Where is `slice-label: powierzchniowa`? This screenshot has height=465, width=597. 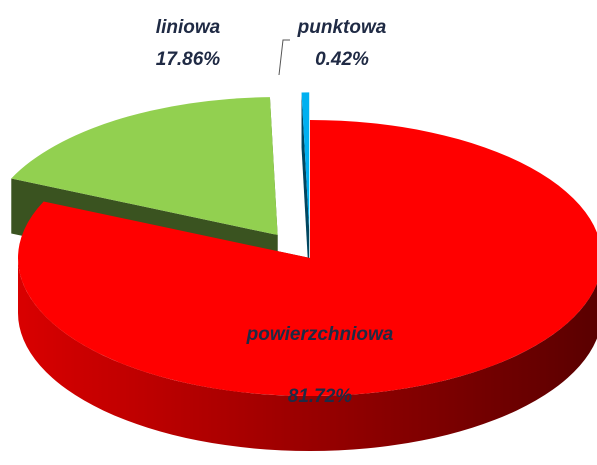
slice-label: powierzchniowa is located at coordinates (320, 334).